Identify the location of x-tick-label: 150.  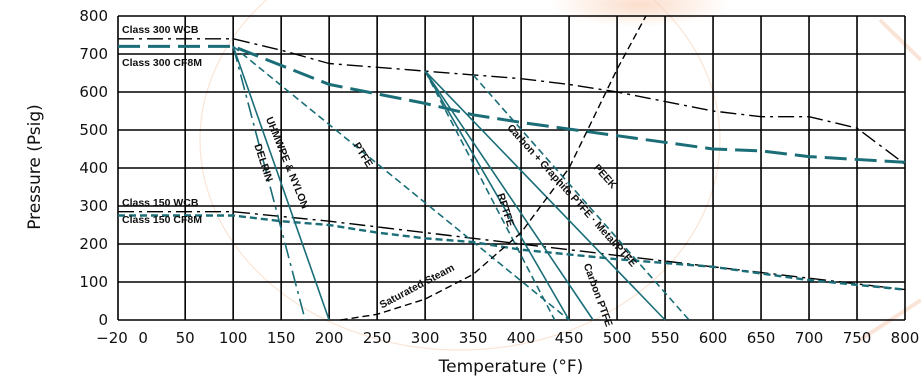
(281, 338).